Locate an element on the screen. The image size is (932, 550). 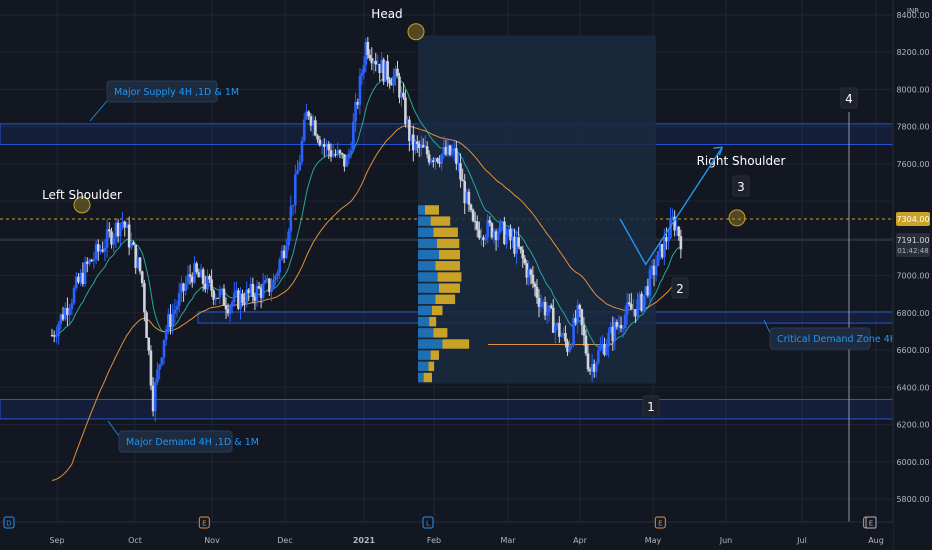
time-tick-label: Jun is located at coordinates (726, 540).